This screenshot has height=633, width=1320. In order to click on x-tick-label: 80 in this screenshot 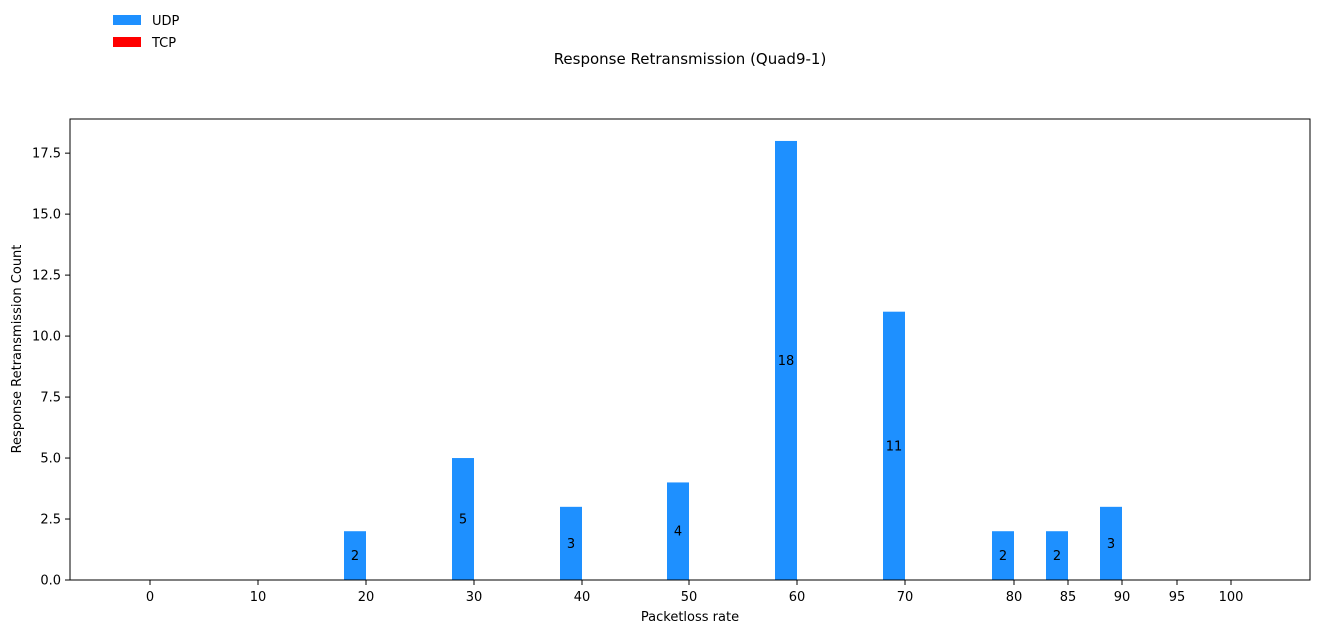, I will do `click(1014, 597)`.